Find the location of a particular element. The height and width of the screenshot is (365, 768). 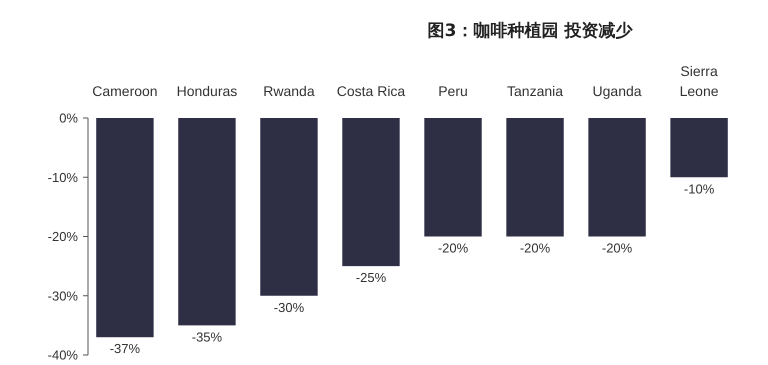

y-tick-label: -40% is located at coordinates (63, 355).